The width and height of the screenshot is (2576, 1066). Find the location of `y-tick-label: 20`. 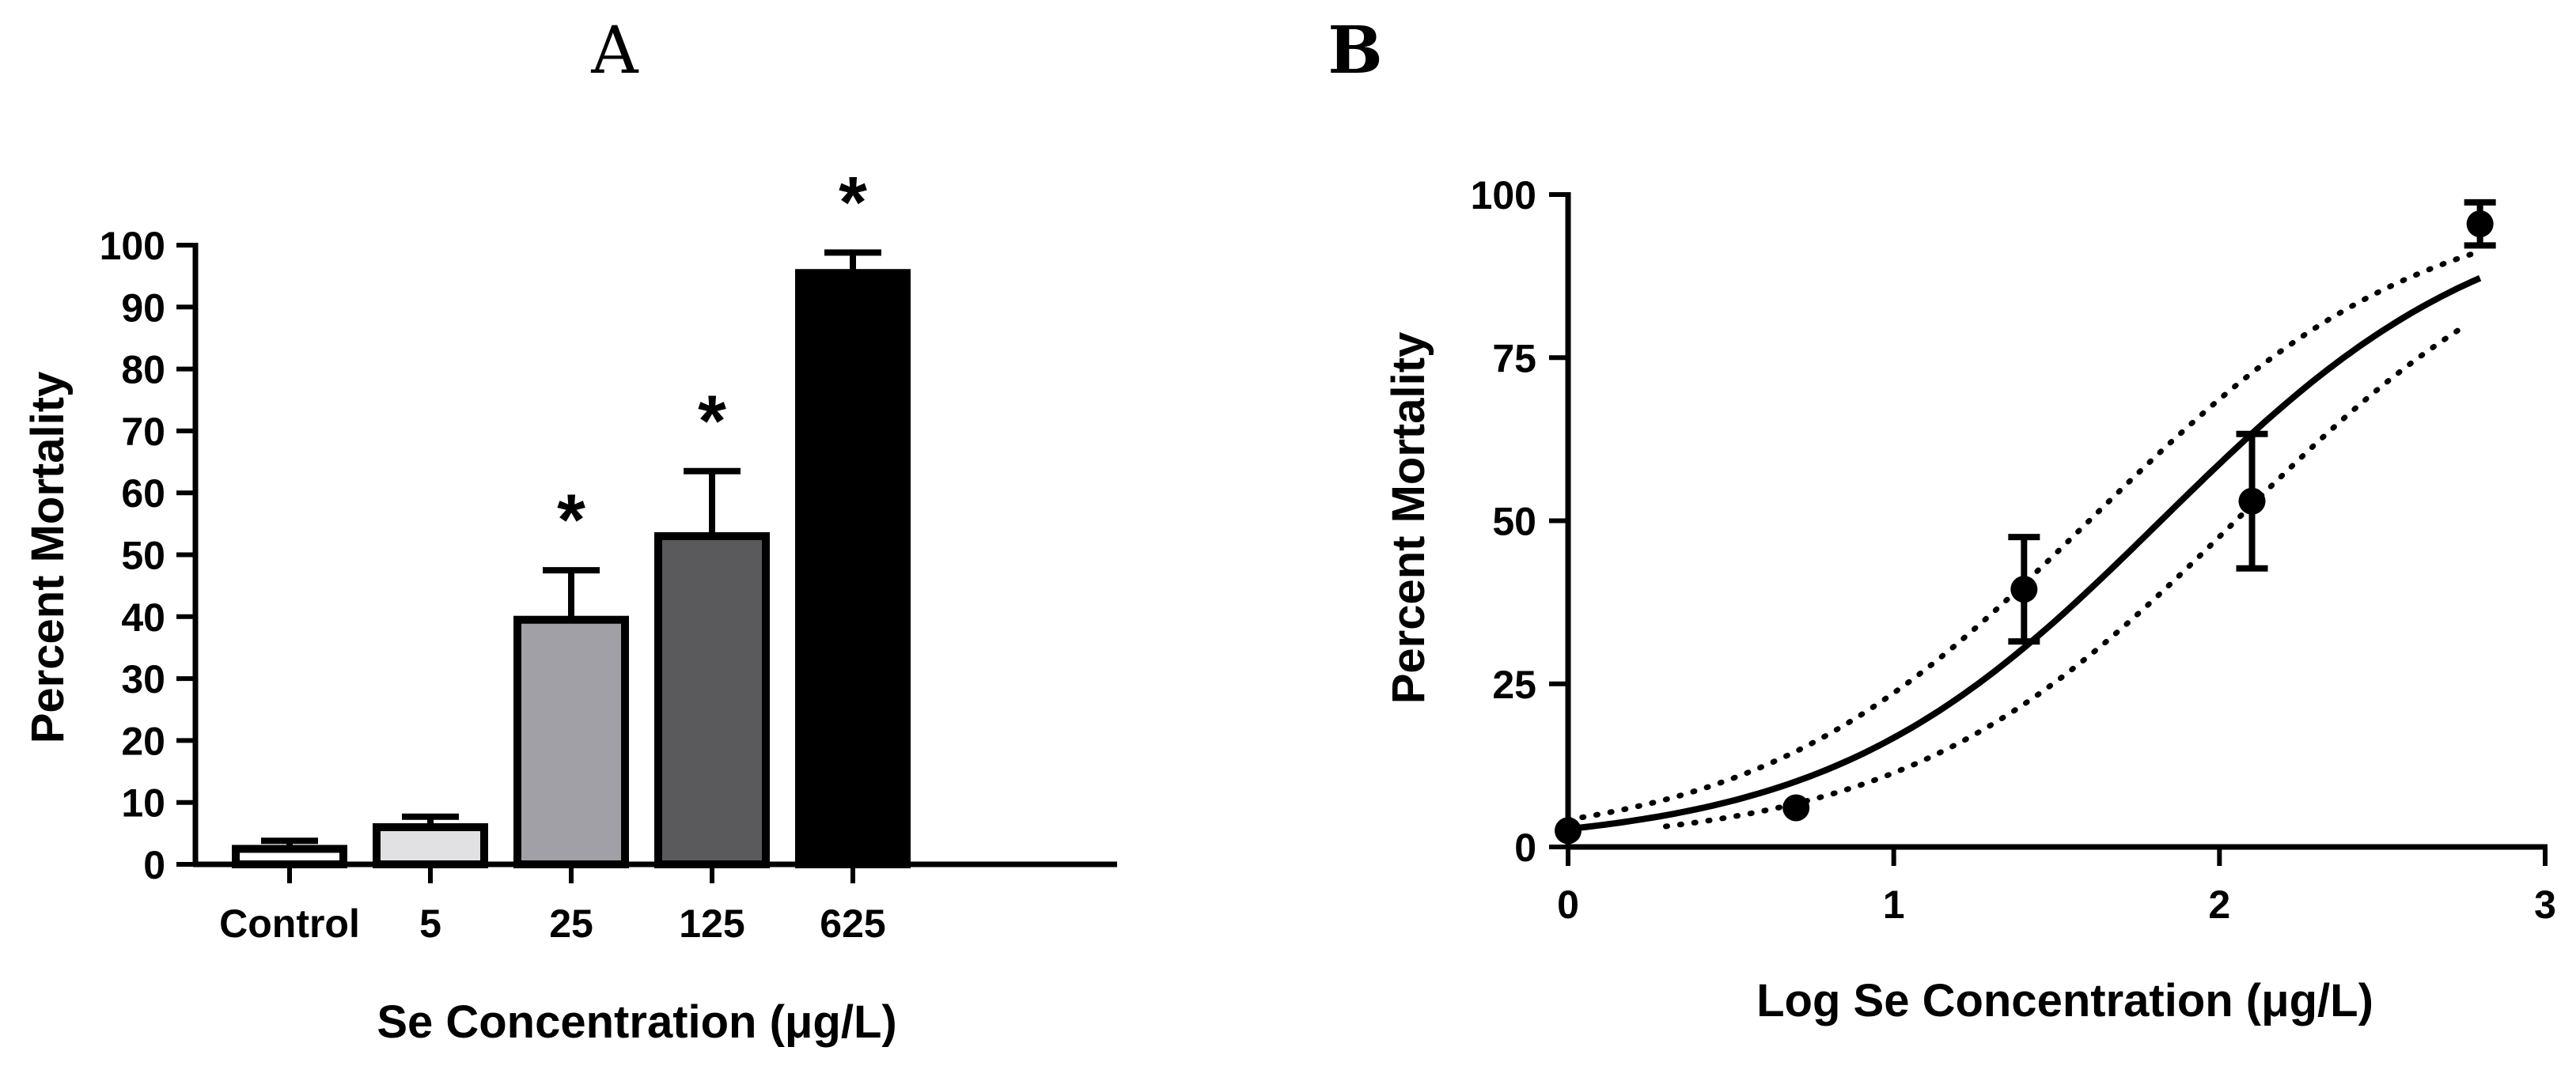

y-tick-label: 20 is located at coordinates (143, 741).